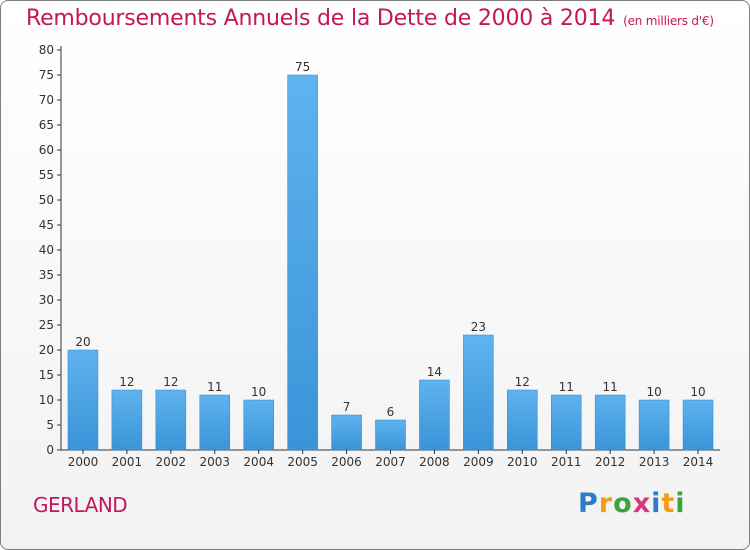 The height and width of the screenshot is (550, 750). I want to click on y-tick-label: 0, so click(50, 450).